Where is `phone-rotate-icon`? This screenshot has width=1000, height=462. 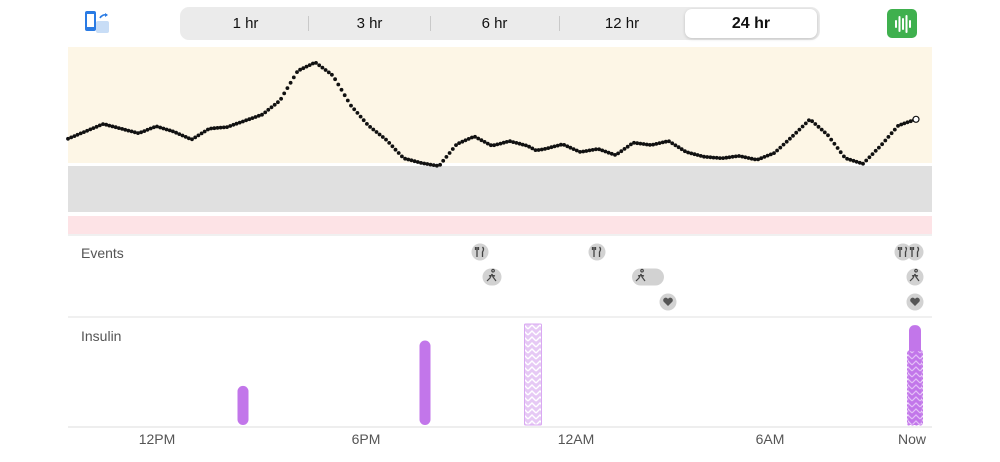 phone-rotate-icon is located at coordinates (97, 22).